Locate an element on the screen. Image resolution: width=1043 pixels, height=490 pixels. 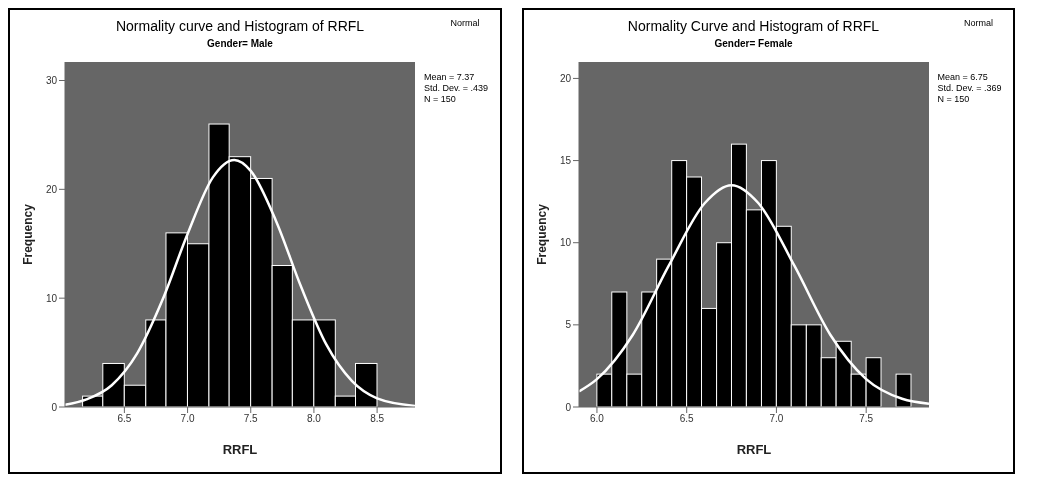
chart-title: Normality curve and Histogram of RRFL is located at coordinates (240, 26).